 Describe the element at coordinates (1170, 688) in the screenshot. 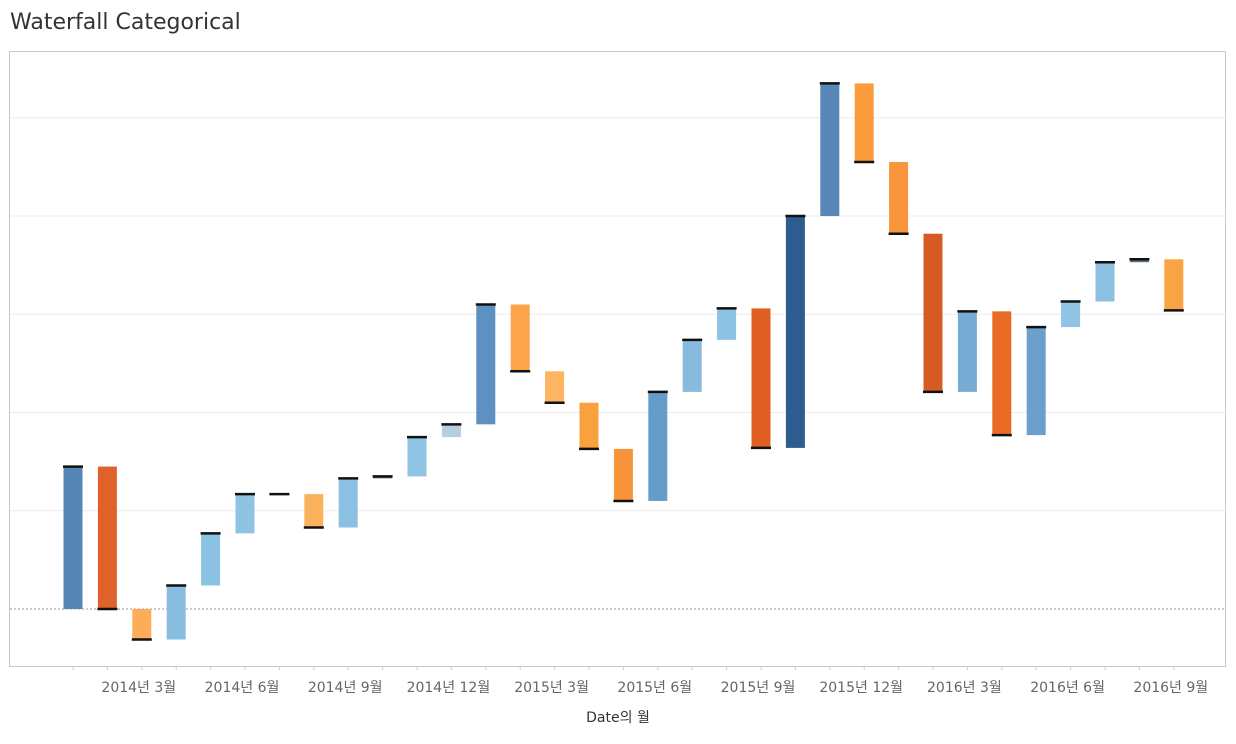

I see `x-tick-label: 2016년 9월` at that location.